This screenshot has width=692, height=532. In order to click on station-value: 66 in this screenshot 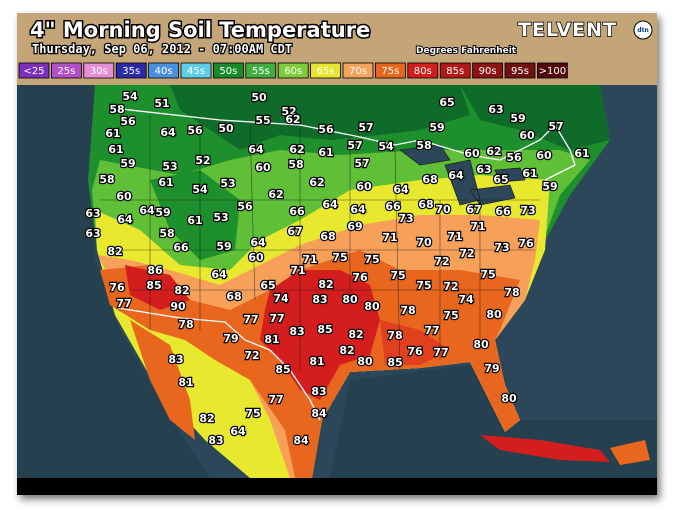, I will do `click(297, 211)`.